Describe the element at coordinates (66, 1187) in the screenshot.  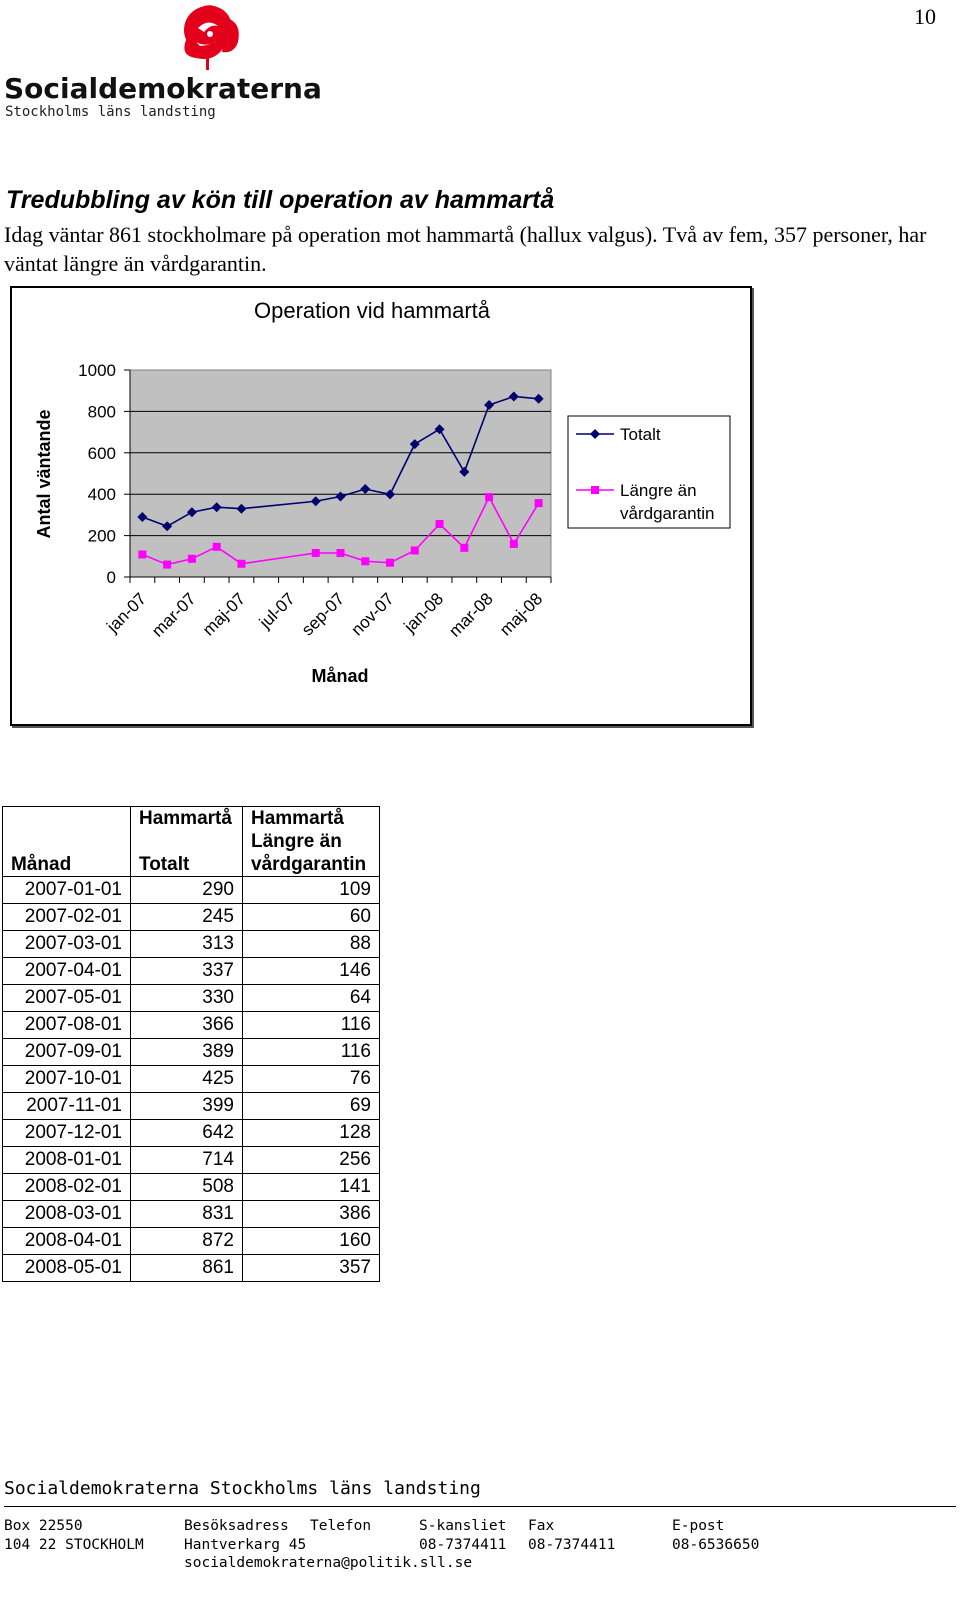
I see `cell-month: 2008-02-01` at that location.